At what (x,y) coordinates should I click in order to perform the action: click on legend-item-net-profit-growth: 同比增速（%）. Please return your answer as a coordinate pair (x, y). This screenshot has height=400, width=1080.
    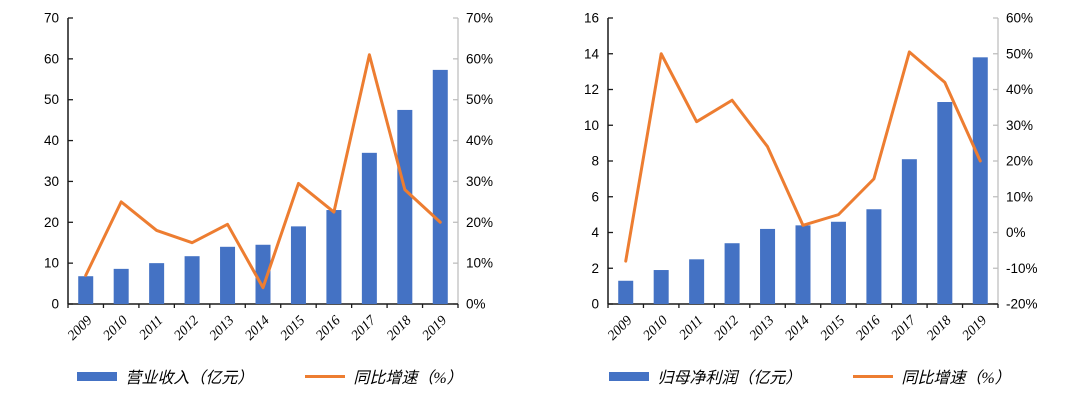
    Looking at the image, I should click on (932, 376).